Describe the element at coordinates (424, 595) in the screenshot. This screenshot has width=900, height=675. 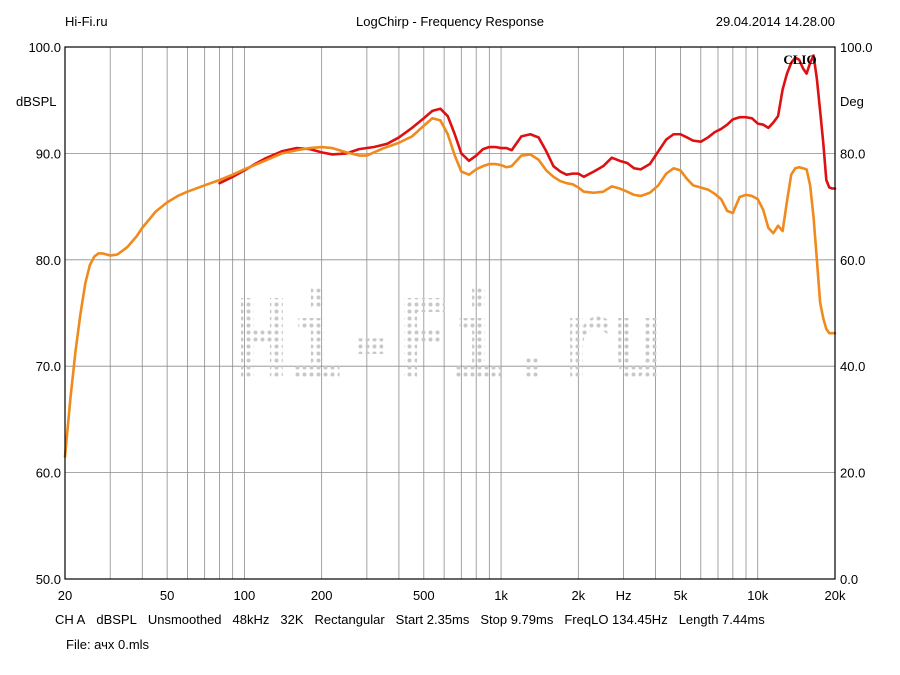
I see `x-tick-label: 500` at that location.